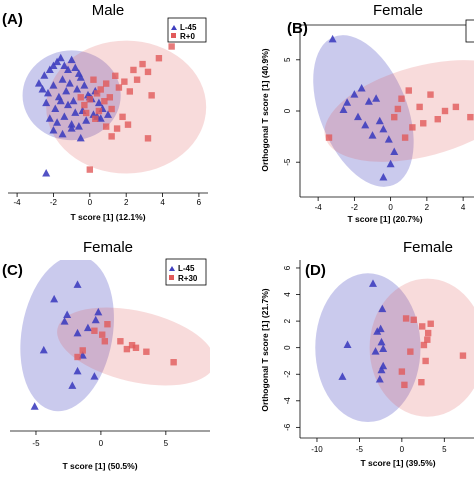 The width and height of the screenshot is (474, 479). I want to click on x-tick-label: -4, so click(18, 202).